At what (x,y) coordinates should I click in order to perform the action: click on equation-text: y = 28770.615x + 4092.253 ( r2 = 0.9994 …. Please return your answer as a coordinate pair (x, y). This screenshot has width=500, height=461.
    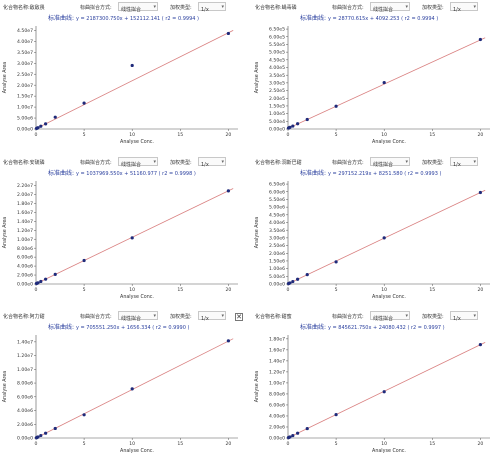
    Looking at the image, I should click on (383, 19).